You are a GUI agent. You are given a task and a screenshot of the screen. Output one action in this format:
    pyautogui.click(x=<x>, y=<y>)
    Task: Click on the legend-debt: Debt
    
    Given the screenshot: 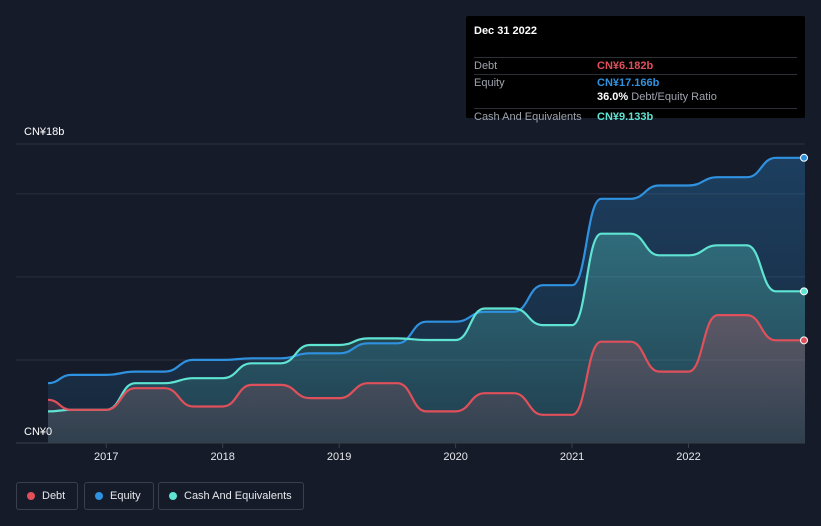 What is the action you would take?
    pyautogui.click(x=47, y=496)
    